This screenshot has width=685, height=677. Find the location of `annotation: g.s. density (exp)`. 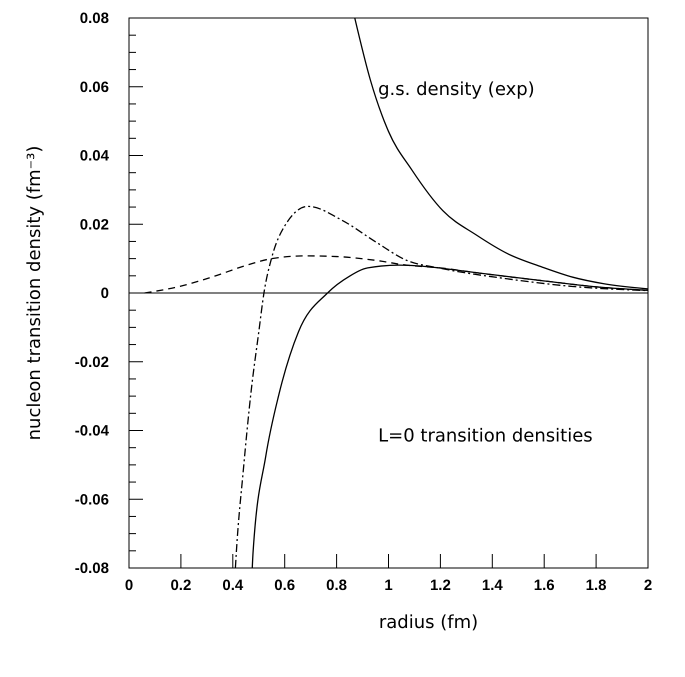

annotation: g.s. density (exp) is located at coordinates (456, 89).